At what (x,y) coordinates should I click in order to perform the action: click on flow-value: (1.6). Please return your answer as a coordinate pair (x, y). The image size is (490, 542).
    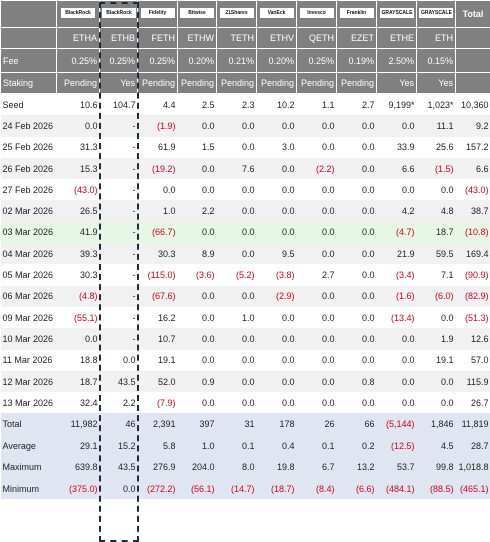
    Looking at the image, I should click on (396, 296).